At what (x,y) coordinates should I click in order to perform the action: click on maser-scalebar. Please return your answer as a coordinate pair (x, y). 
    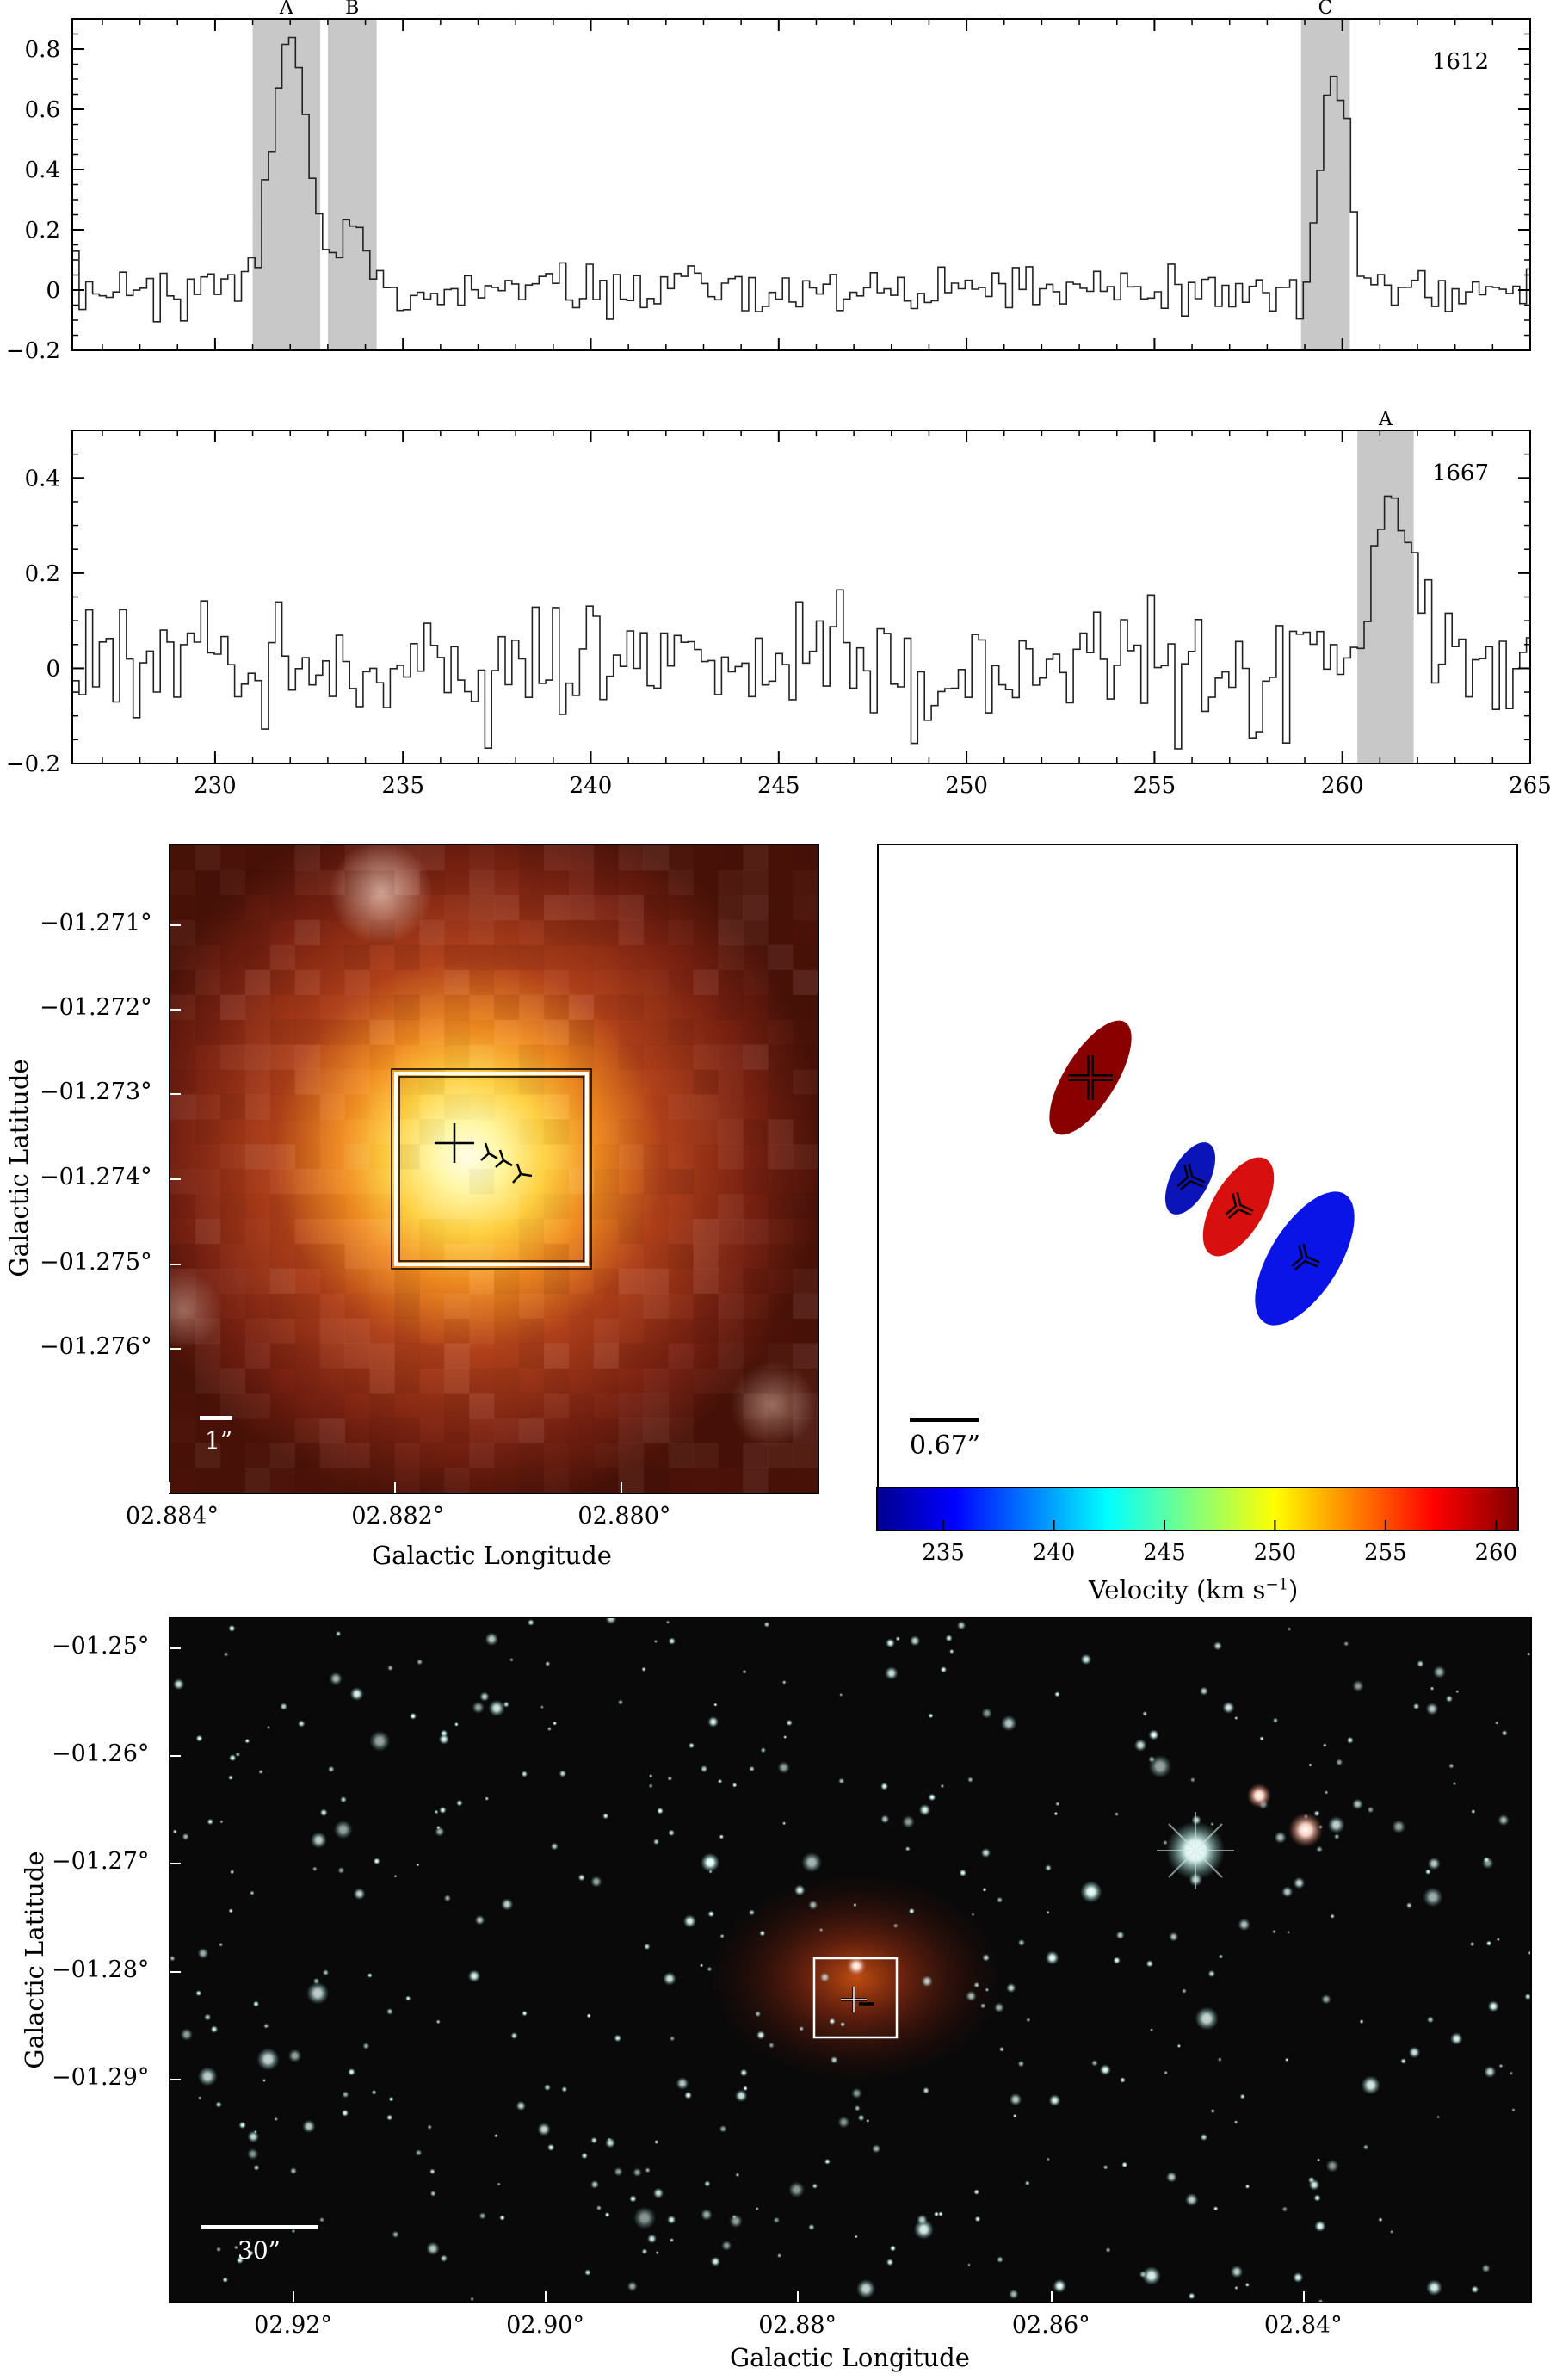
    Looking at the image, I should click on (944, 1420).